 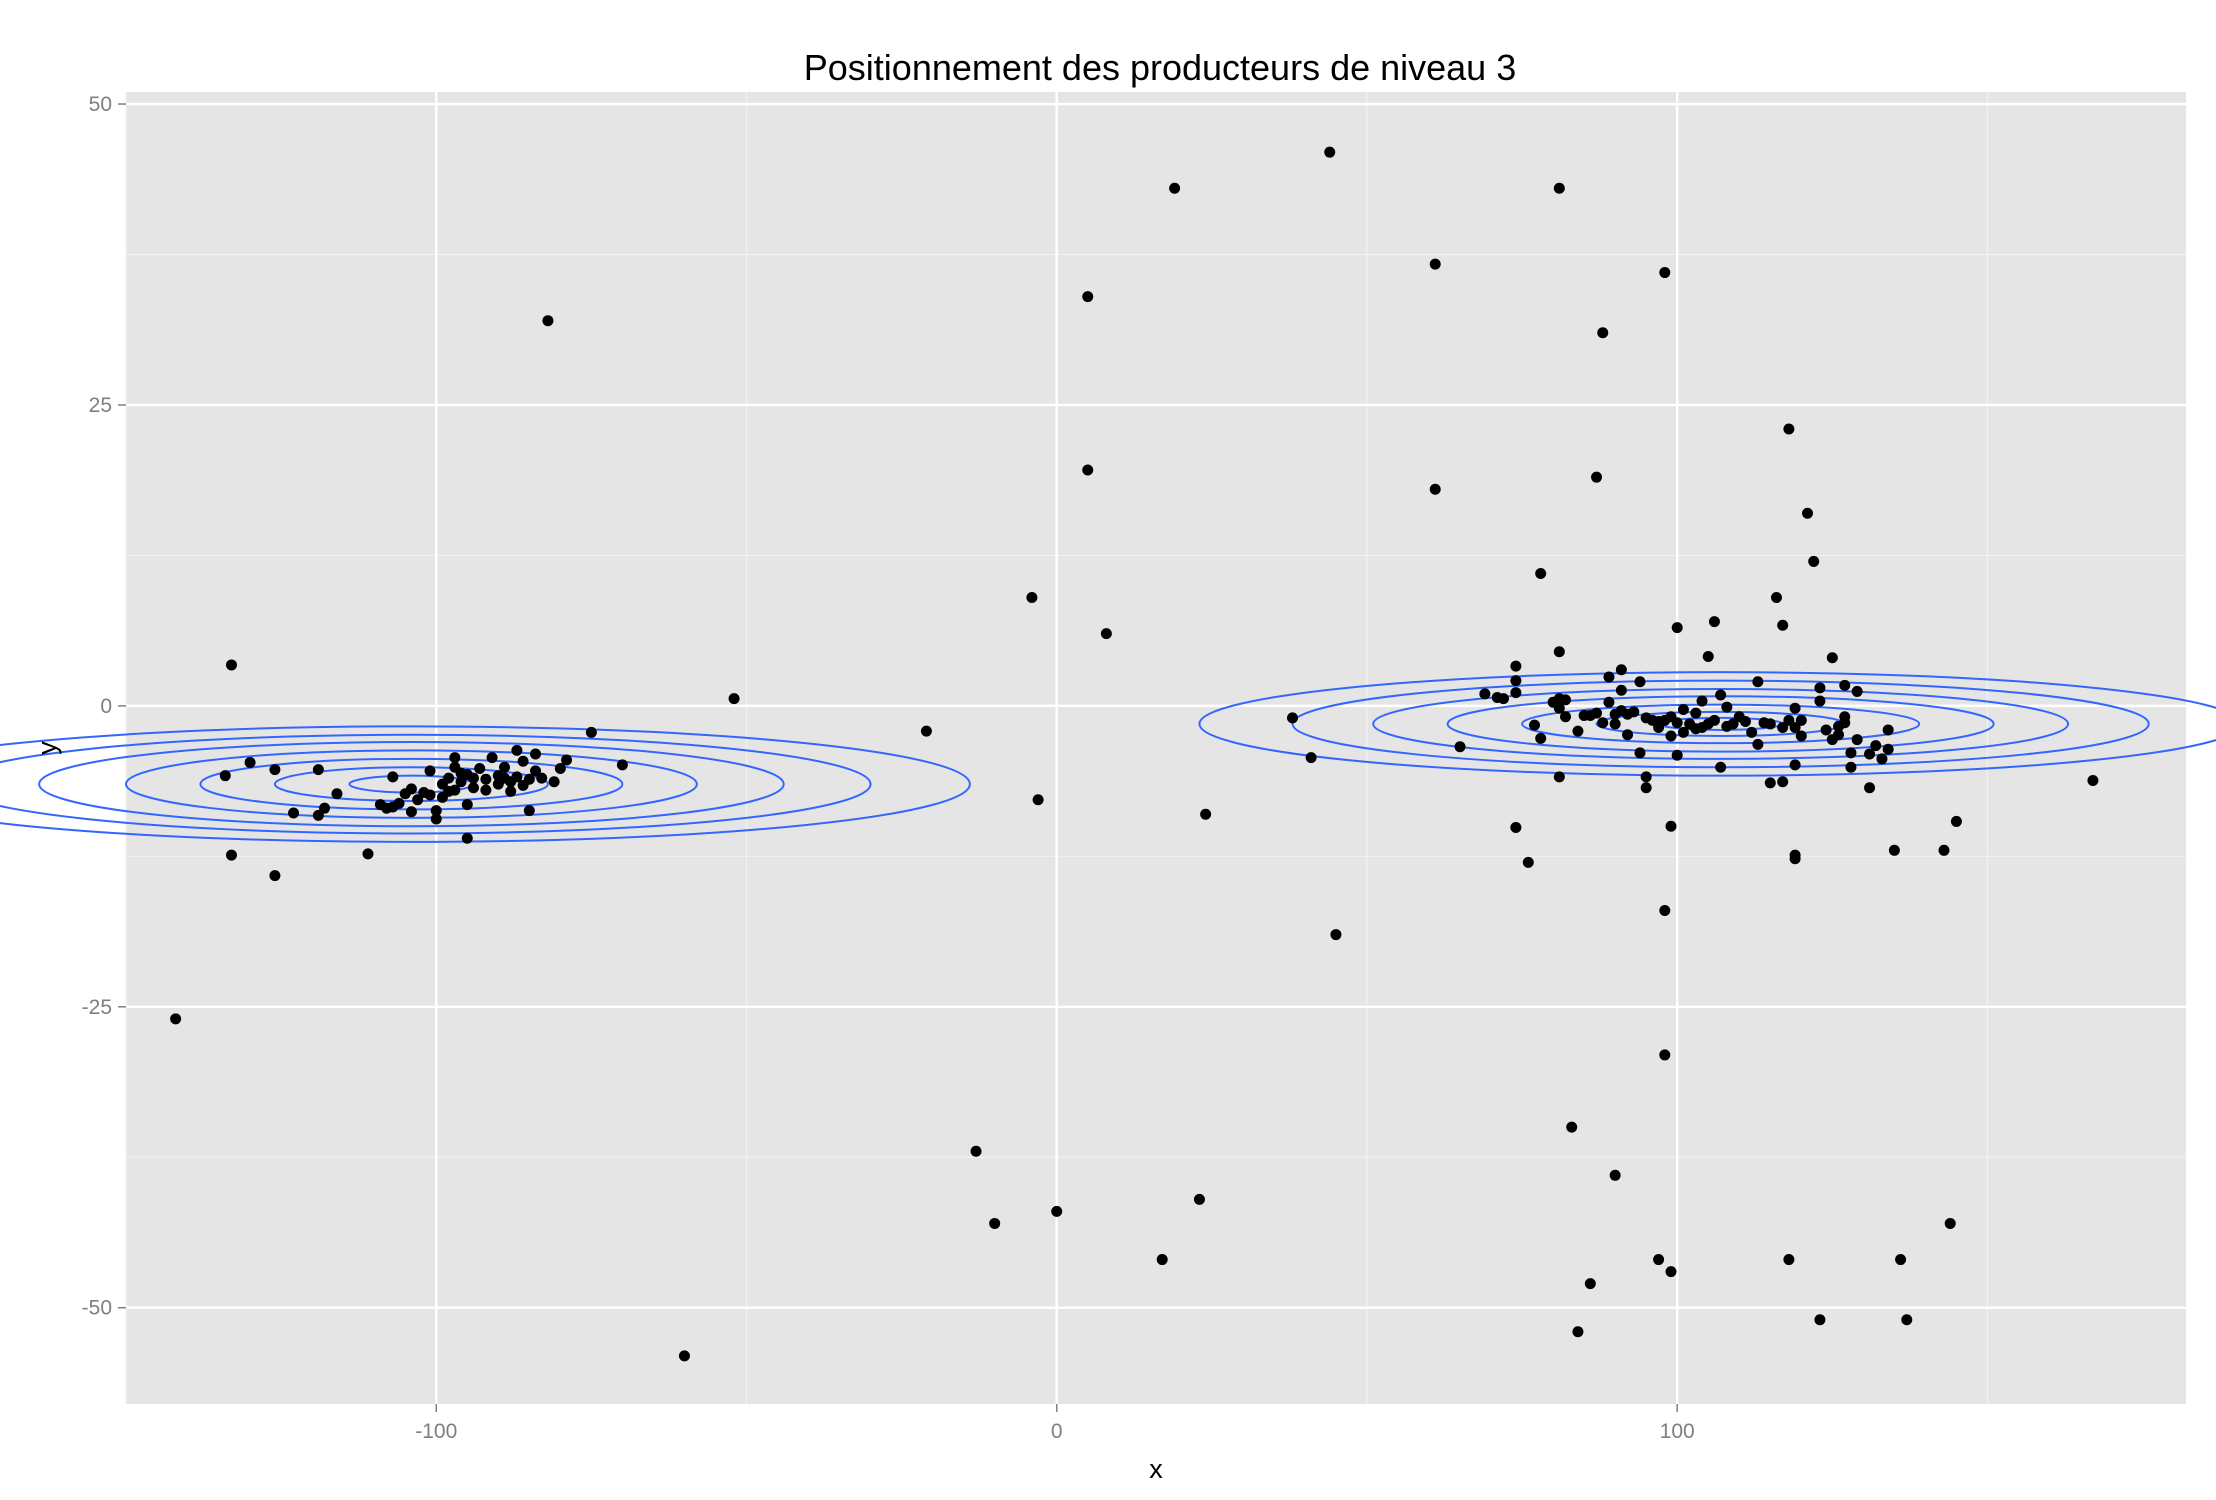 What do you see at coordinates (1057, 1431) in the screenshot?
I see `x-tick-label: 0` at bounding box center [1057, 1431].